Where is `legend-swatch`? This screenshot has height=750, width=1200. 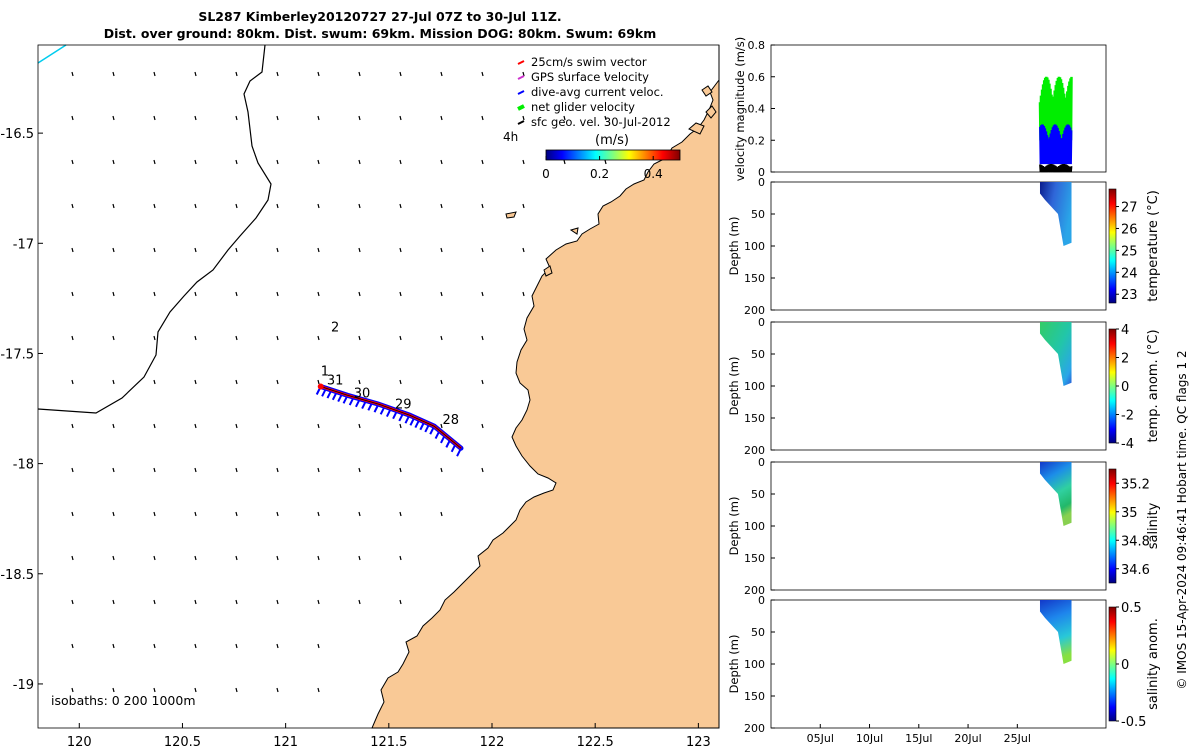
legend-swatch is located at coordinates (521, 92).